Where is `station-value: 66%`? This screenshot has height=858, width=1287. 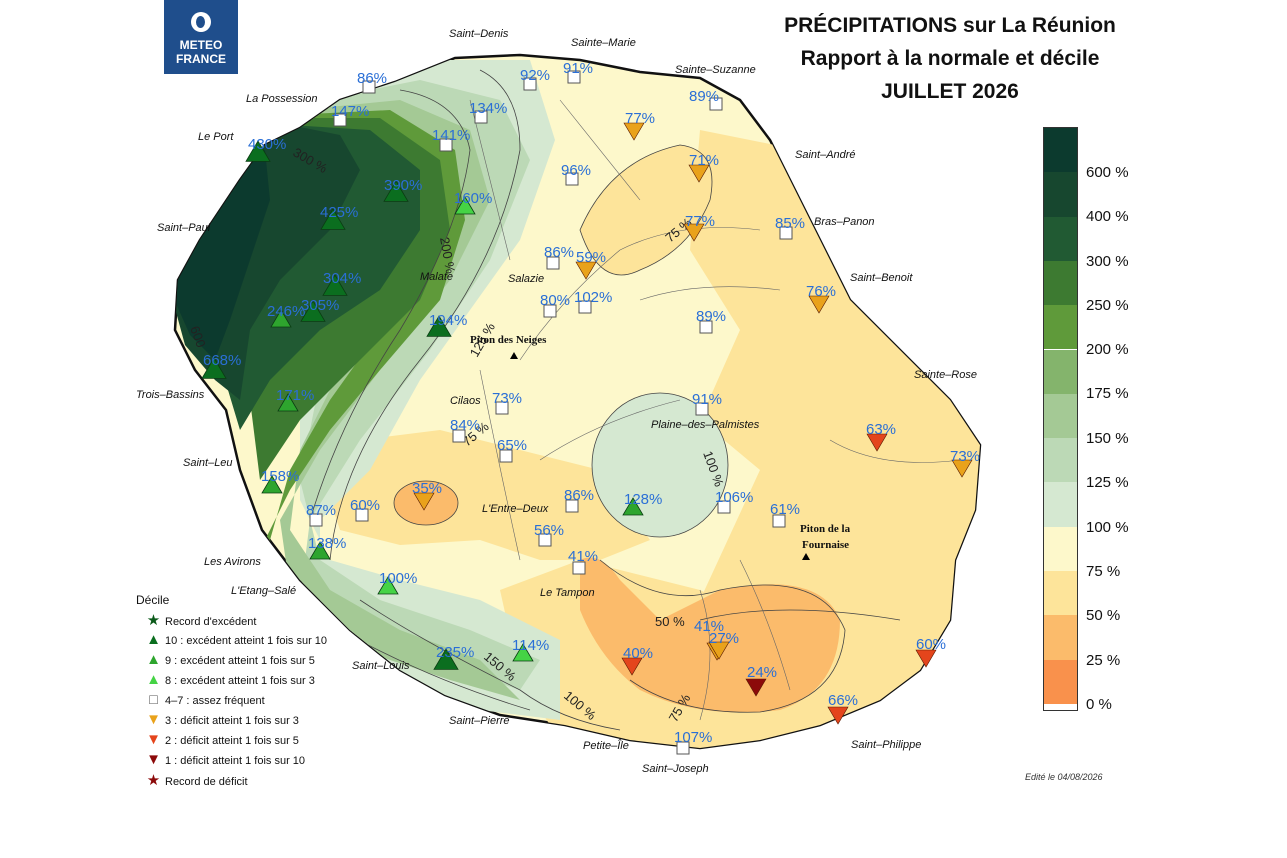 station-value: 66% is located at coordinates (843, 700).